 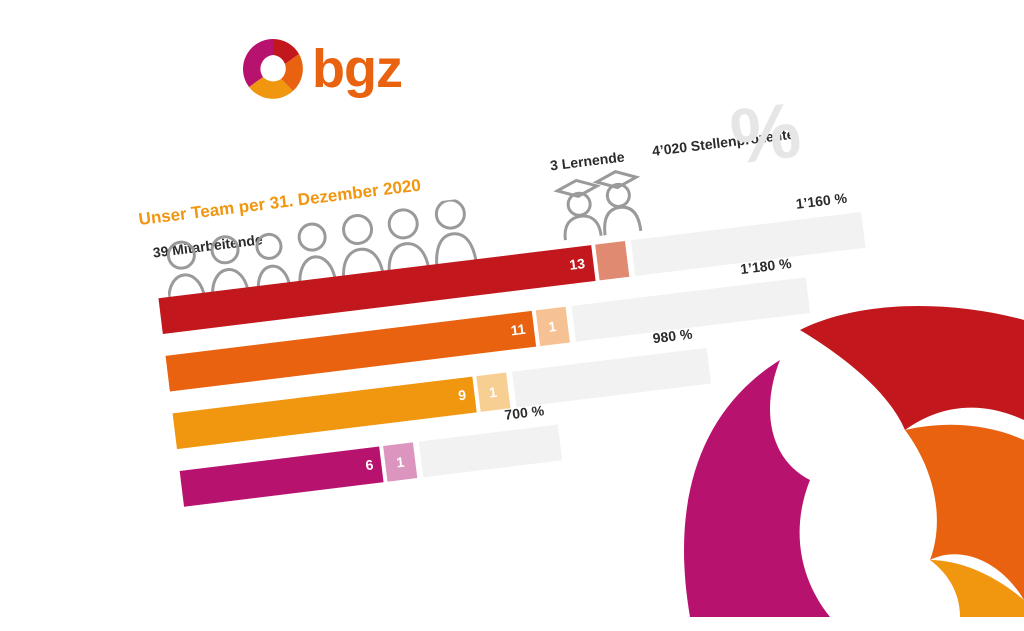 I want to click on bgz-logo-icon, so click(x=273, y=68).